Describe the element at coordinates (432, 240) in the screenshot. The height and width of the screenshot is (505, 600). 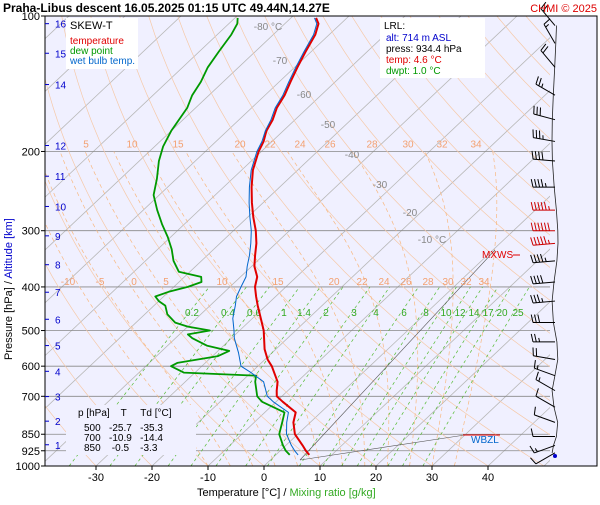
I see `dry-adiabat-label: -10 °C` at that location.